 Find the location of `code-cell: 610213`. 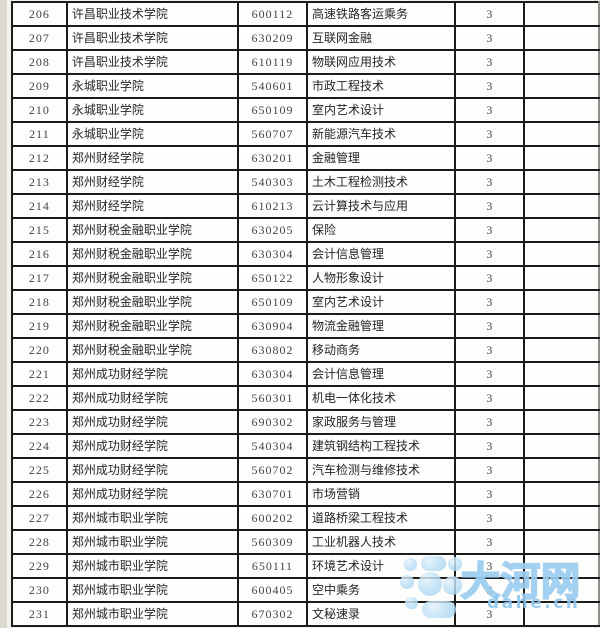

code-cell: 610213 is located at coordinates (272, 206).